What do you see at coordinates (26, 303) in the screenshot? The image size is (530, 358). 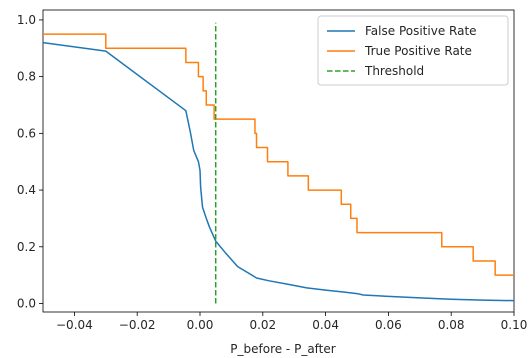 I see `y-tick-label: 0.0` at bounding box center [26, 303].